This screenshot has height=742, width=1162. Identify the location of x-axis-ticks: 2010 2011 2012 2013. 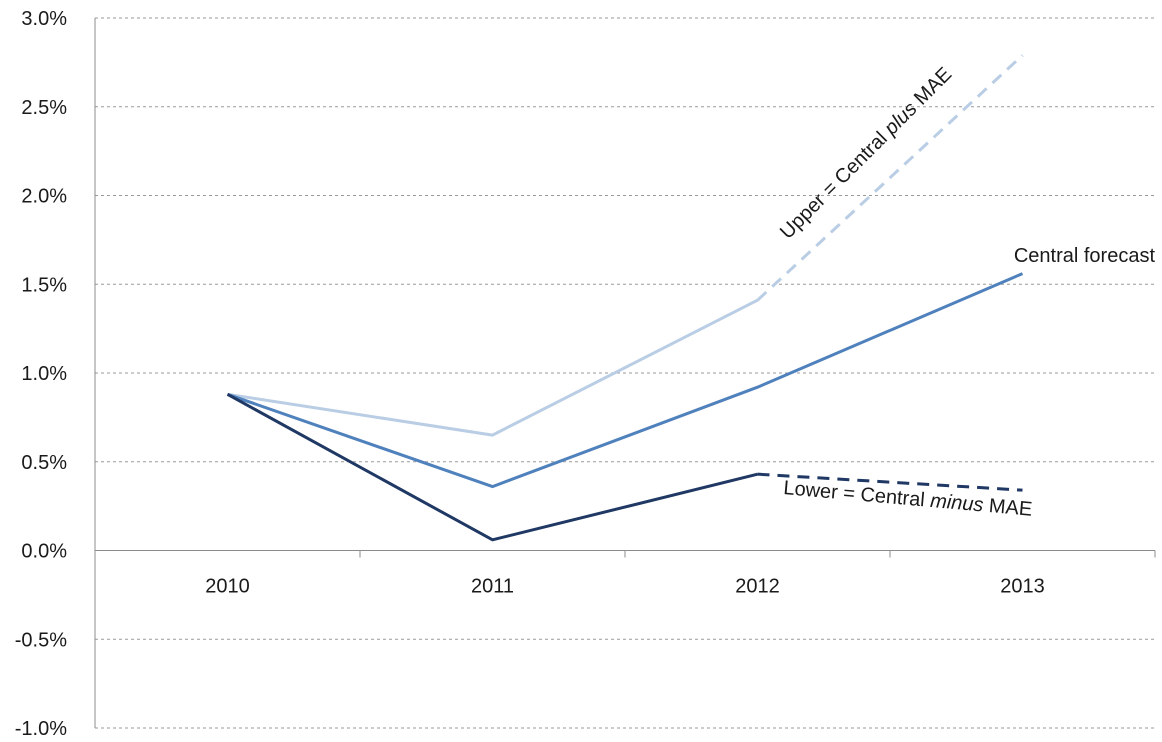
(625, 587).